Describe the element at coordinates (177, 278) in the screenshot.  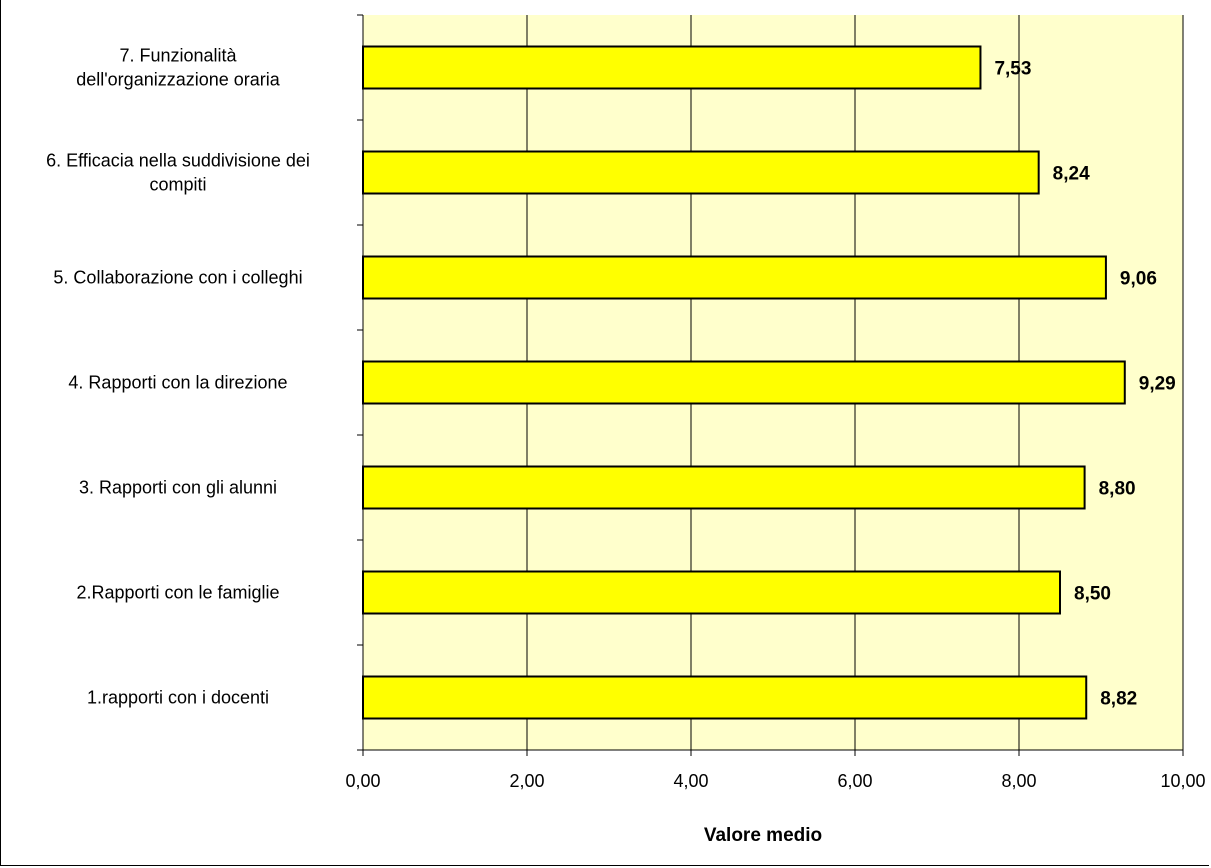
I see `category-label: 5. Collaborazione con i colleghi` at that location.